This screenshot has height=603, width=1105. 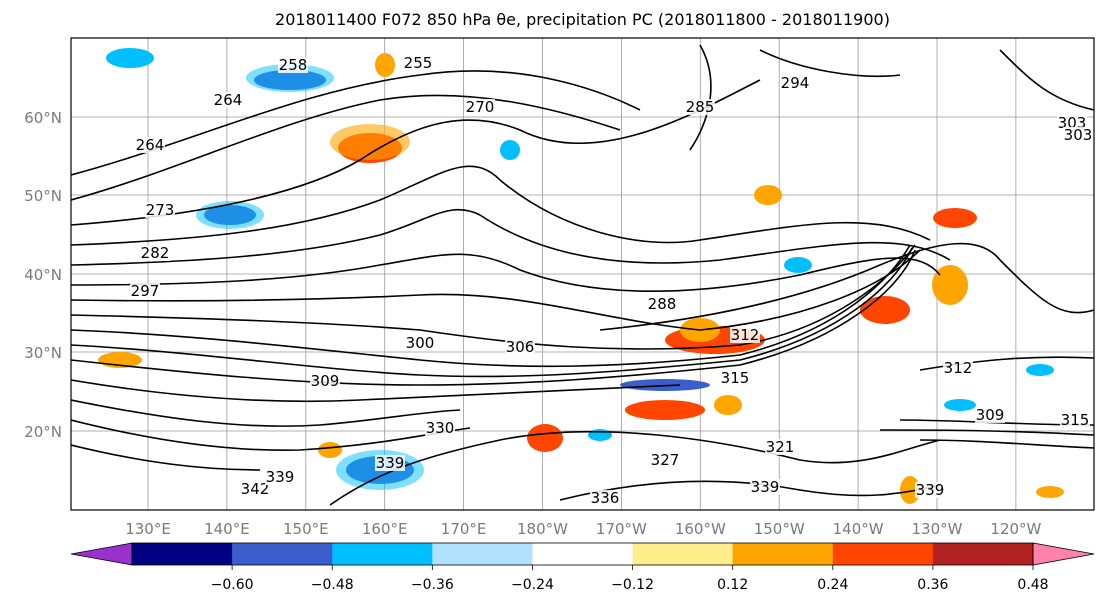 I want to click on lon-tick-label: 140°E, so click(x=227, y=529).